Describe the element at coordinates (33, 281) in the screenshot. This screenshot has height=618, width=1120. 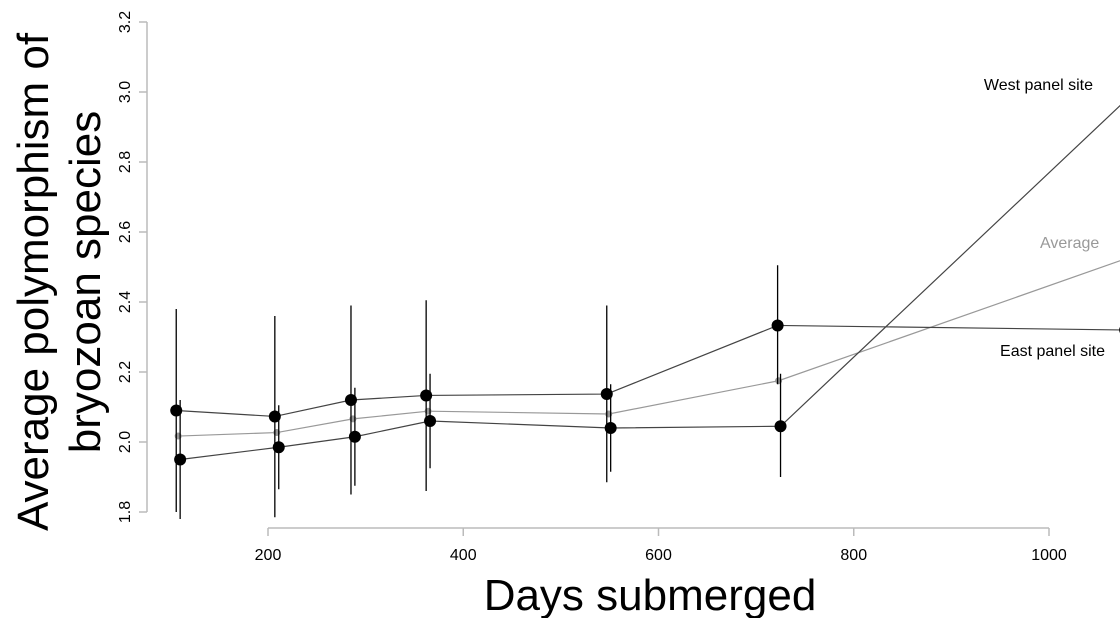
I see `y-axis-title-line-1: Average polymorphism of` at that location.